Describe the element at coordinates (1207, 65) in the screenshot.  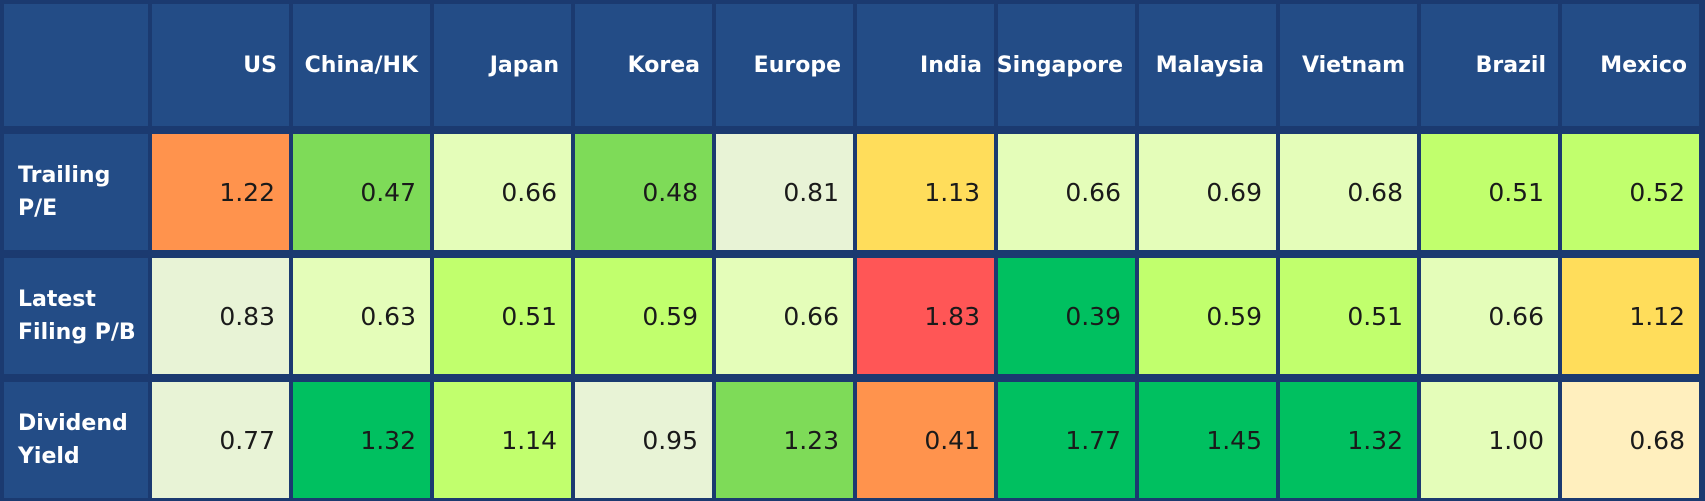
I see `column-header-malaysia: Malaysia` at that location.